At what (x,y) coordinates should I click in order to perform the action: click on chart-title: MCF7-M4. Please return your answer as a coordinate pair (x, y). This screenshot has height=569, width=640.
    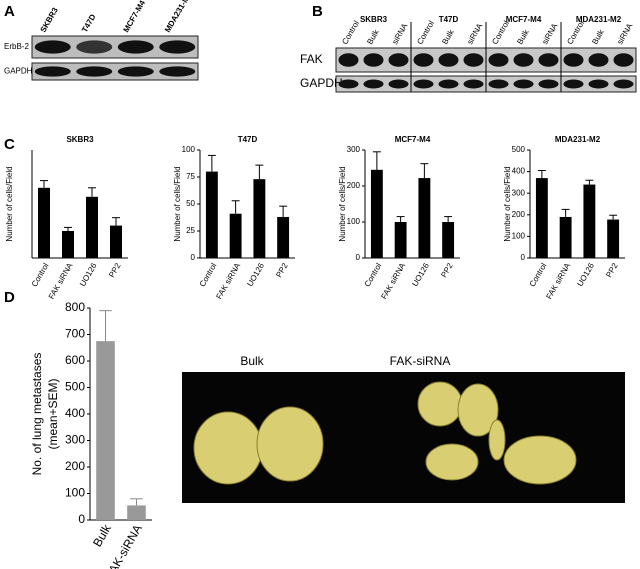
    Looking at the image, I should click on (413, 139).